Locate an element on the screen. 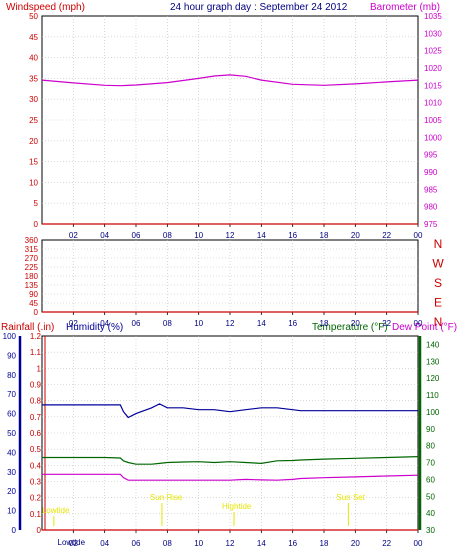  rain-x-tick-label: 04 is located at coordinates (104, 543).